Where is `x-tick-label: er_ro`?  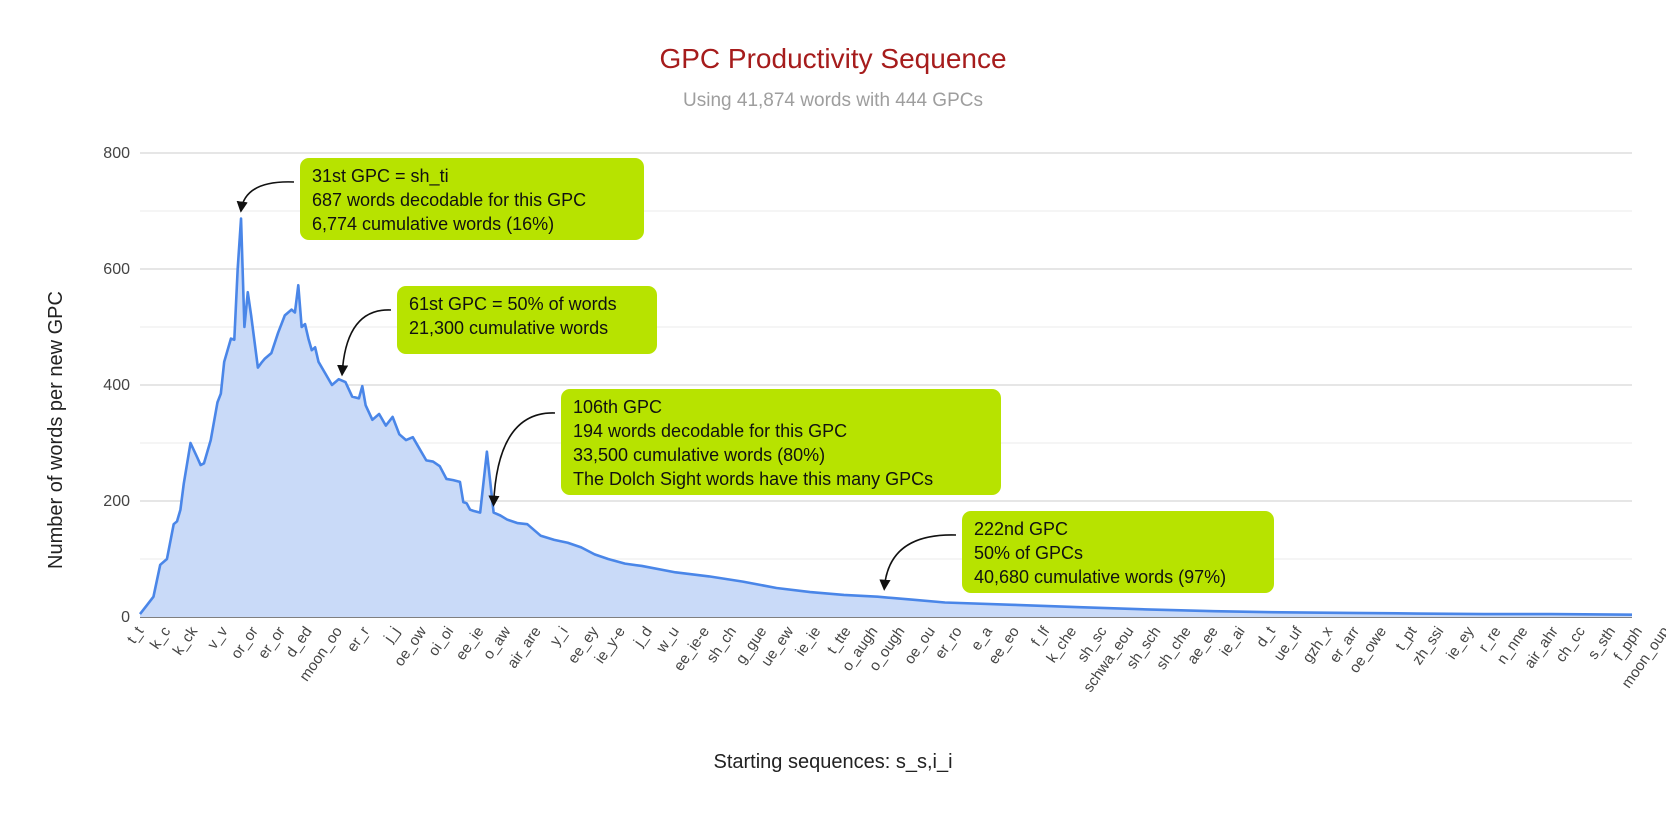 x-tick-label: er_ro is located at coordinates (949, 643).